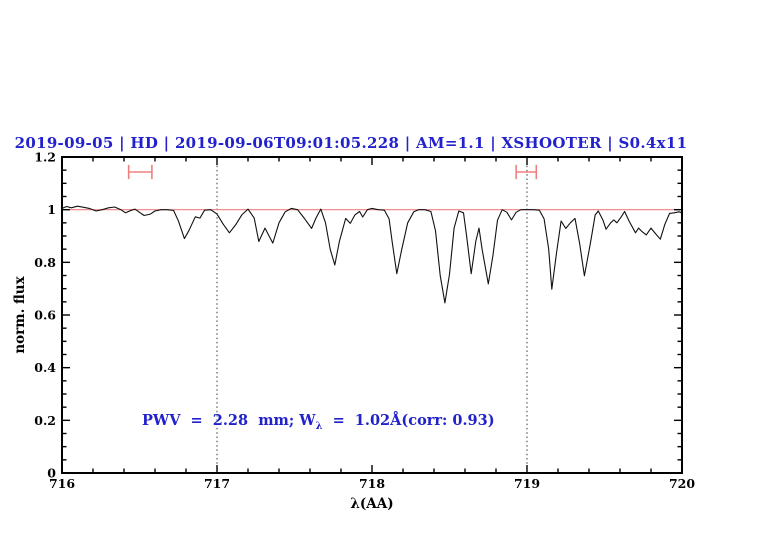 Image resolution: width=782 pixels, height=542 pixels. I want to click on y-axis-label: norm. flux, so click(20, 315).